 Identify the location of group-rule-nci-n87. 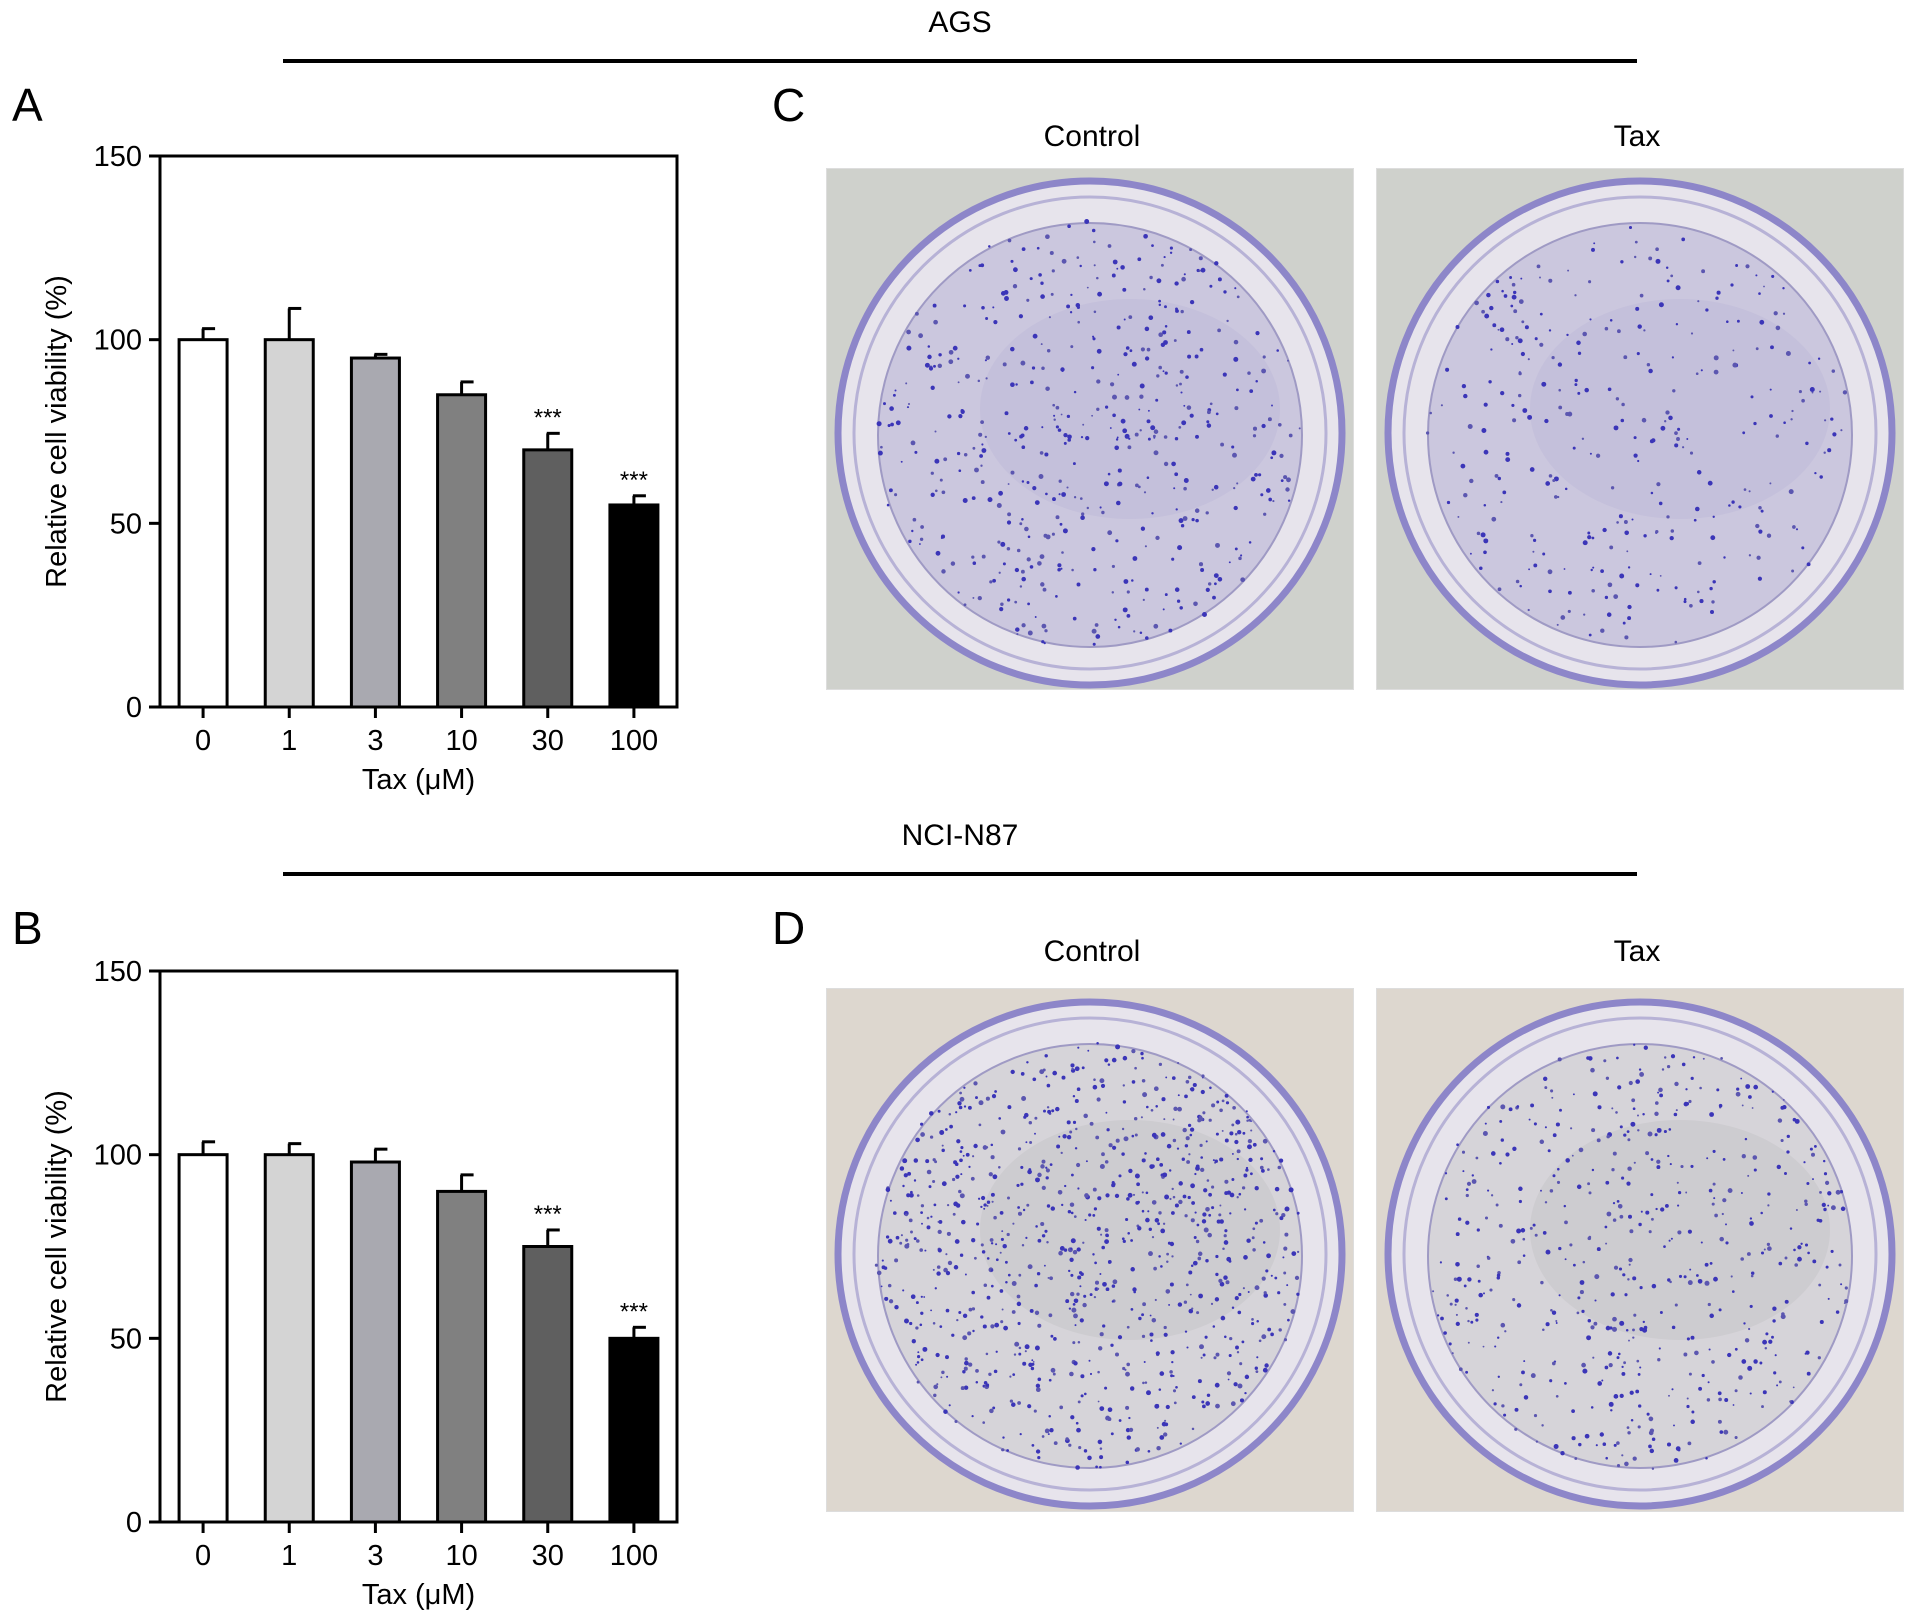
(960, 874).